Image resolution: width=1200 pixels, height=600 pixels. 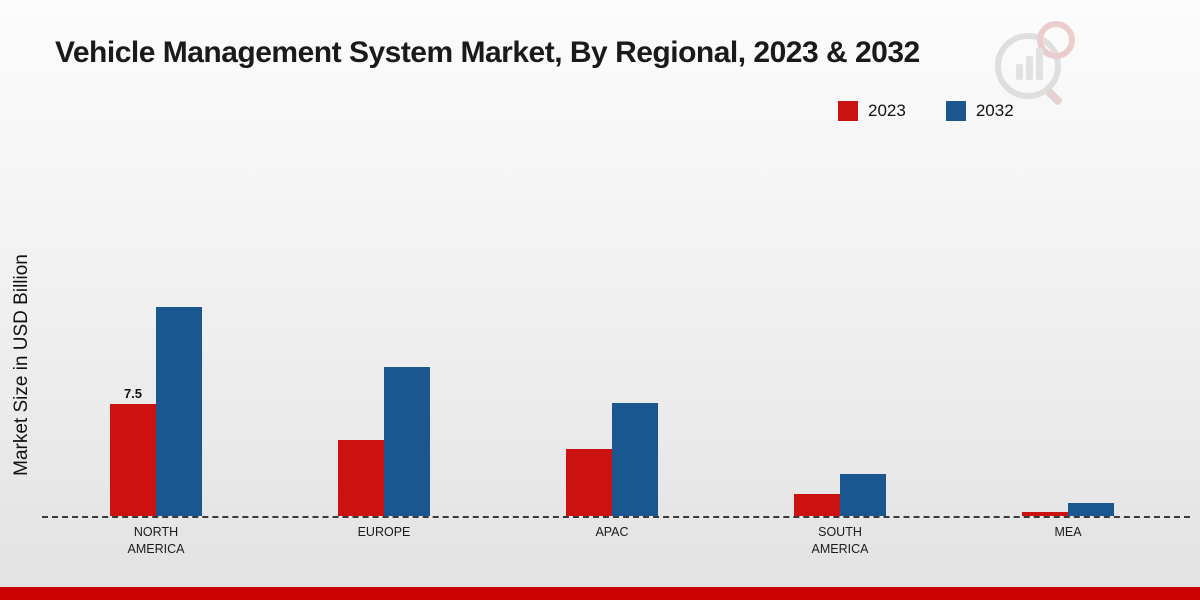 I want to click on category-label-europe: EUROPE, so click(x=384, y=532).